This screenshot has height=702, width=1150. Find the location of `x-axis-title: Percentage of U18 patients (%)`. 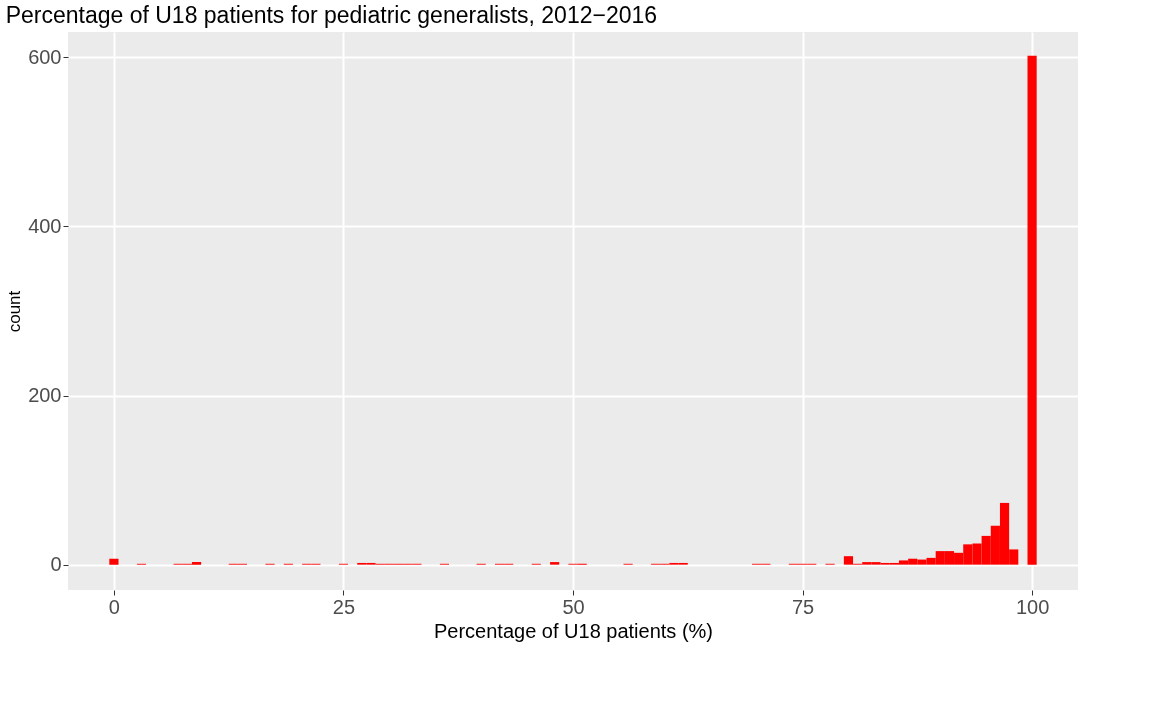

x-axis-title: Percentage of U18 patients (%) is located at coordinates (573, 630).